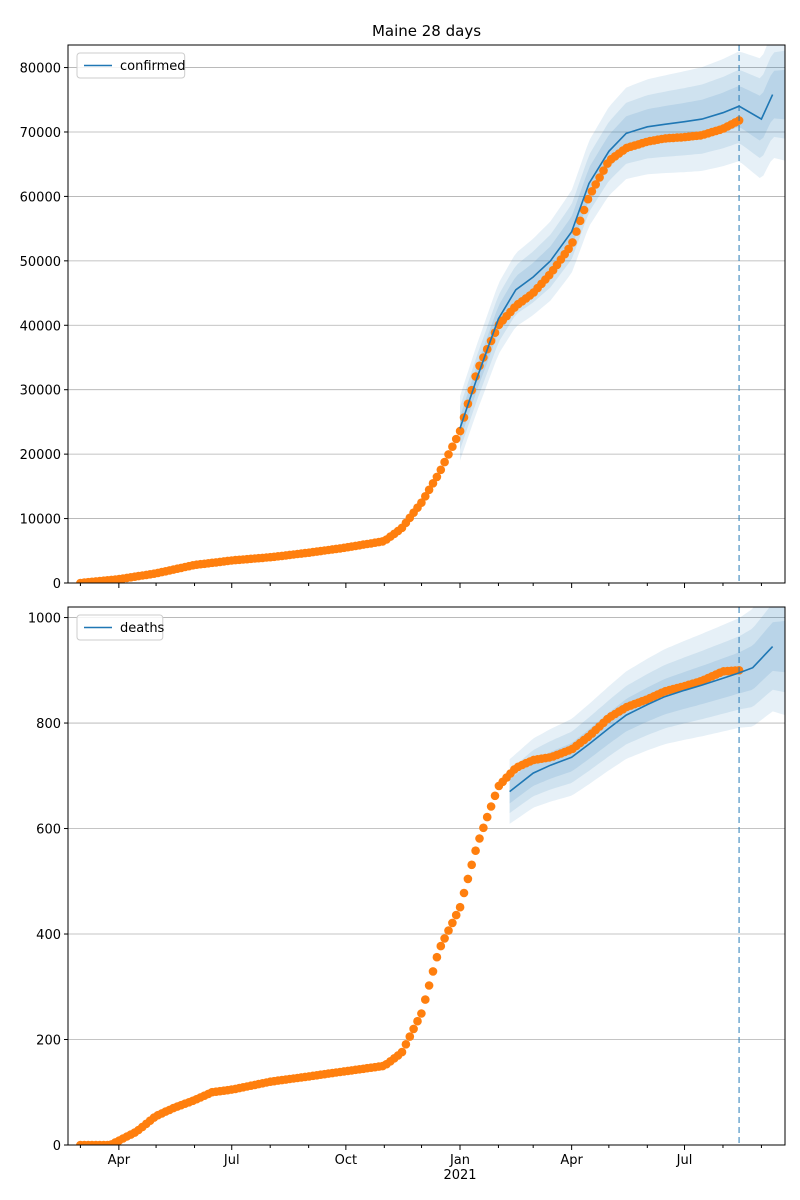 The image size is (800, 1200). I want to click on y-tick-label: 1000, so click(44, 619).